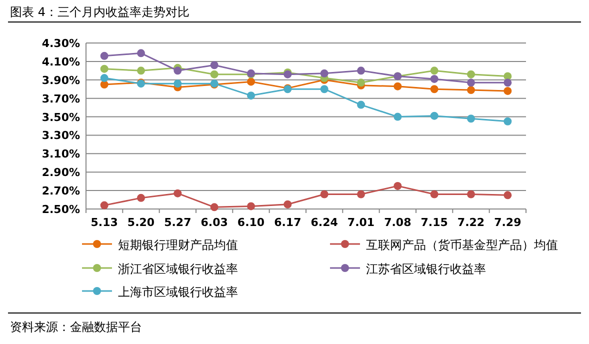 This screenshot has height=344, width=589. Describe the element at coordinates (251, 222) in the screenshot. I see `x-tick-label: 6.10` at that location.